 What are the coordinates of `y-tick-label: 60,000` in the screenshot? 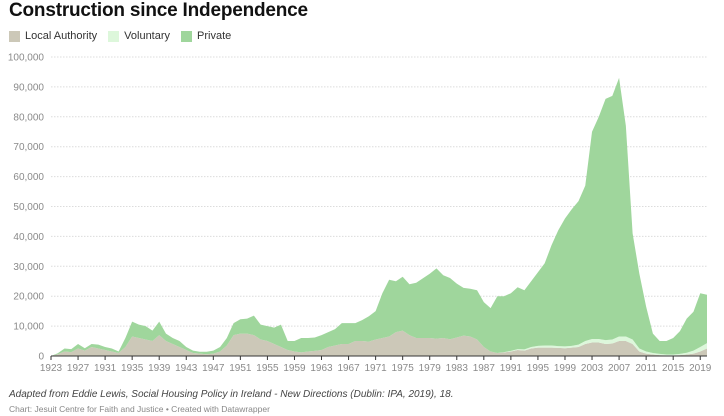 It's located at (28, 177).